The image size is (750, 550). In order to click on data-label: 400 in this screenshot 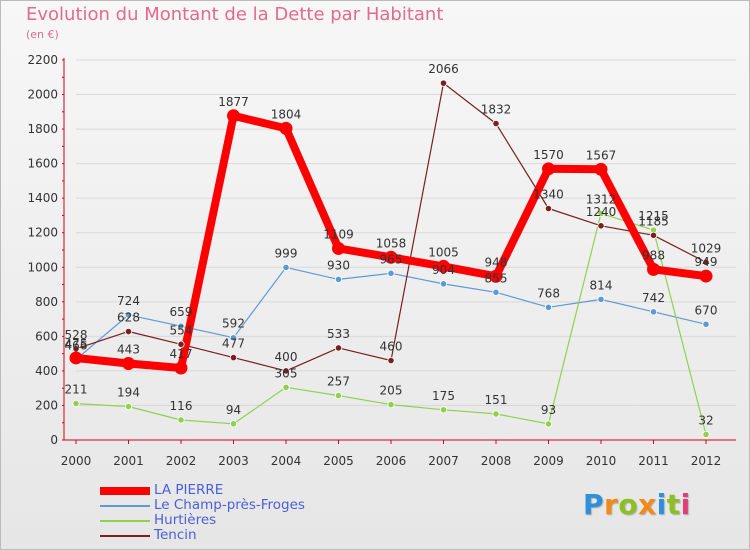, I will do `click(286, 357)`.